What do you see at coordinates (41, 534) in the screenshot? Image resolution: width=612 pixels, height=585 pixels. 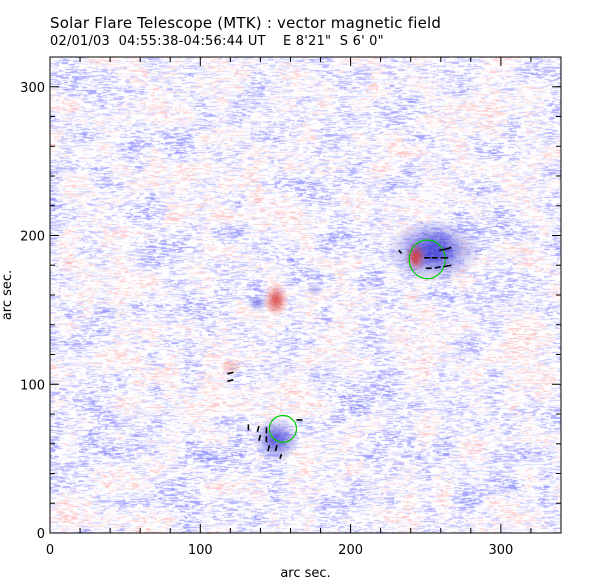 I see `y-tick-label: 0` at bounding box center [41, 534].